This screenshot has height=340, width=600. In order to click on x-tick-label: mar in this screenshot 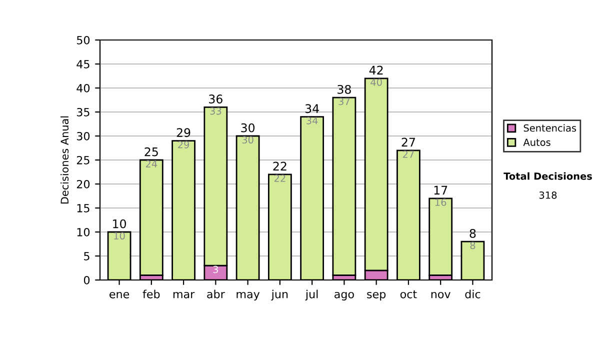, I will do `click(184, 295)`.